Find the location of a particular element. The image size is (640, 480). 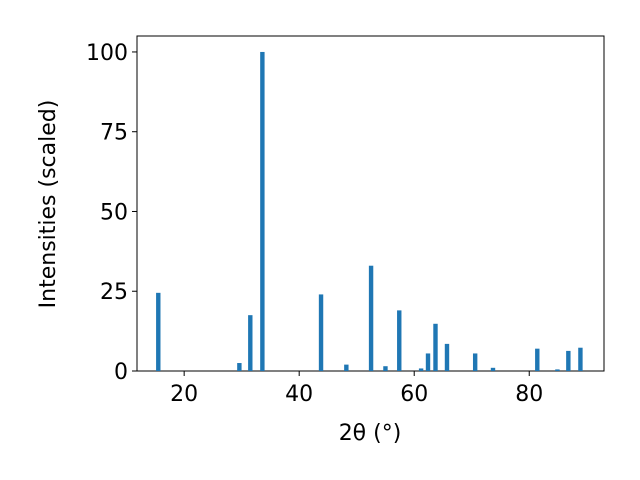

y-tick-label: 100 is located at coordinates (107, 53).